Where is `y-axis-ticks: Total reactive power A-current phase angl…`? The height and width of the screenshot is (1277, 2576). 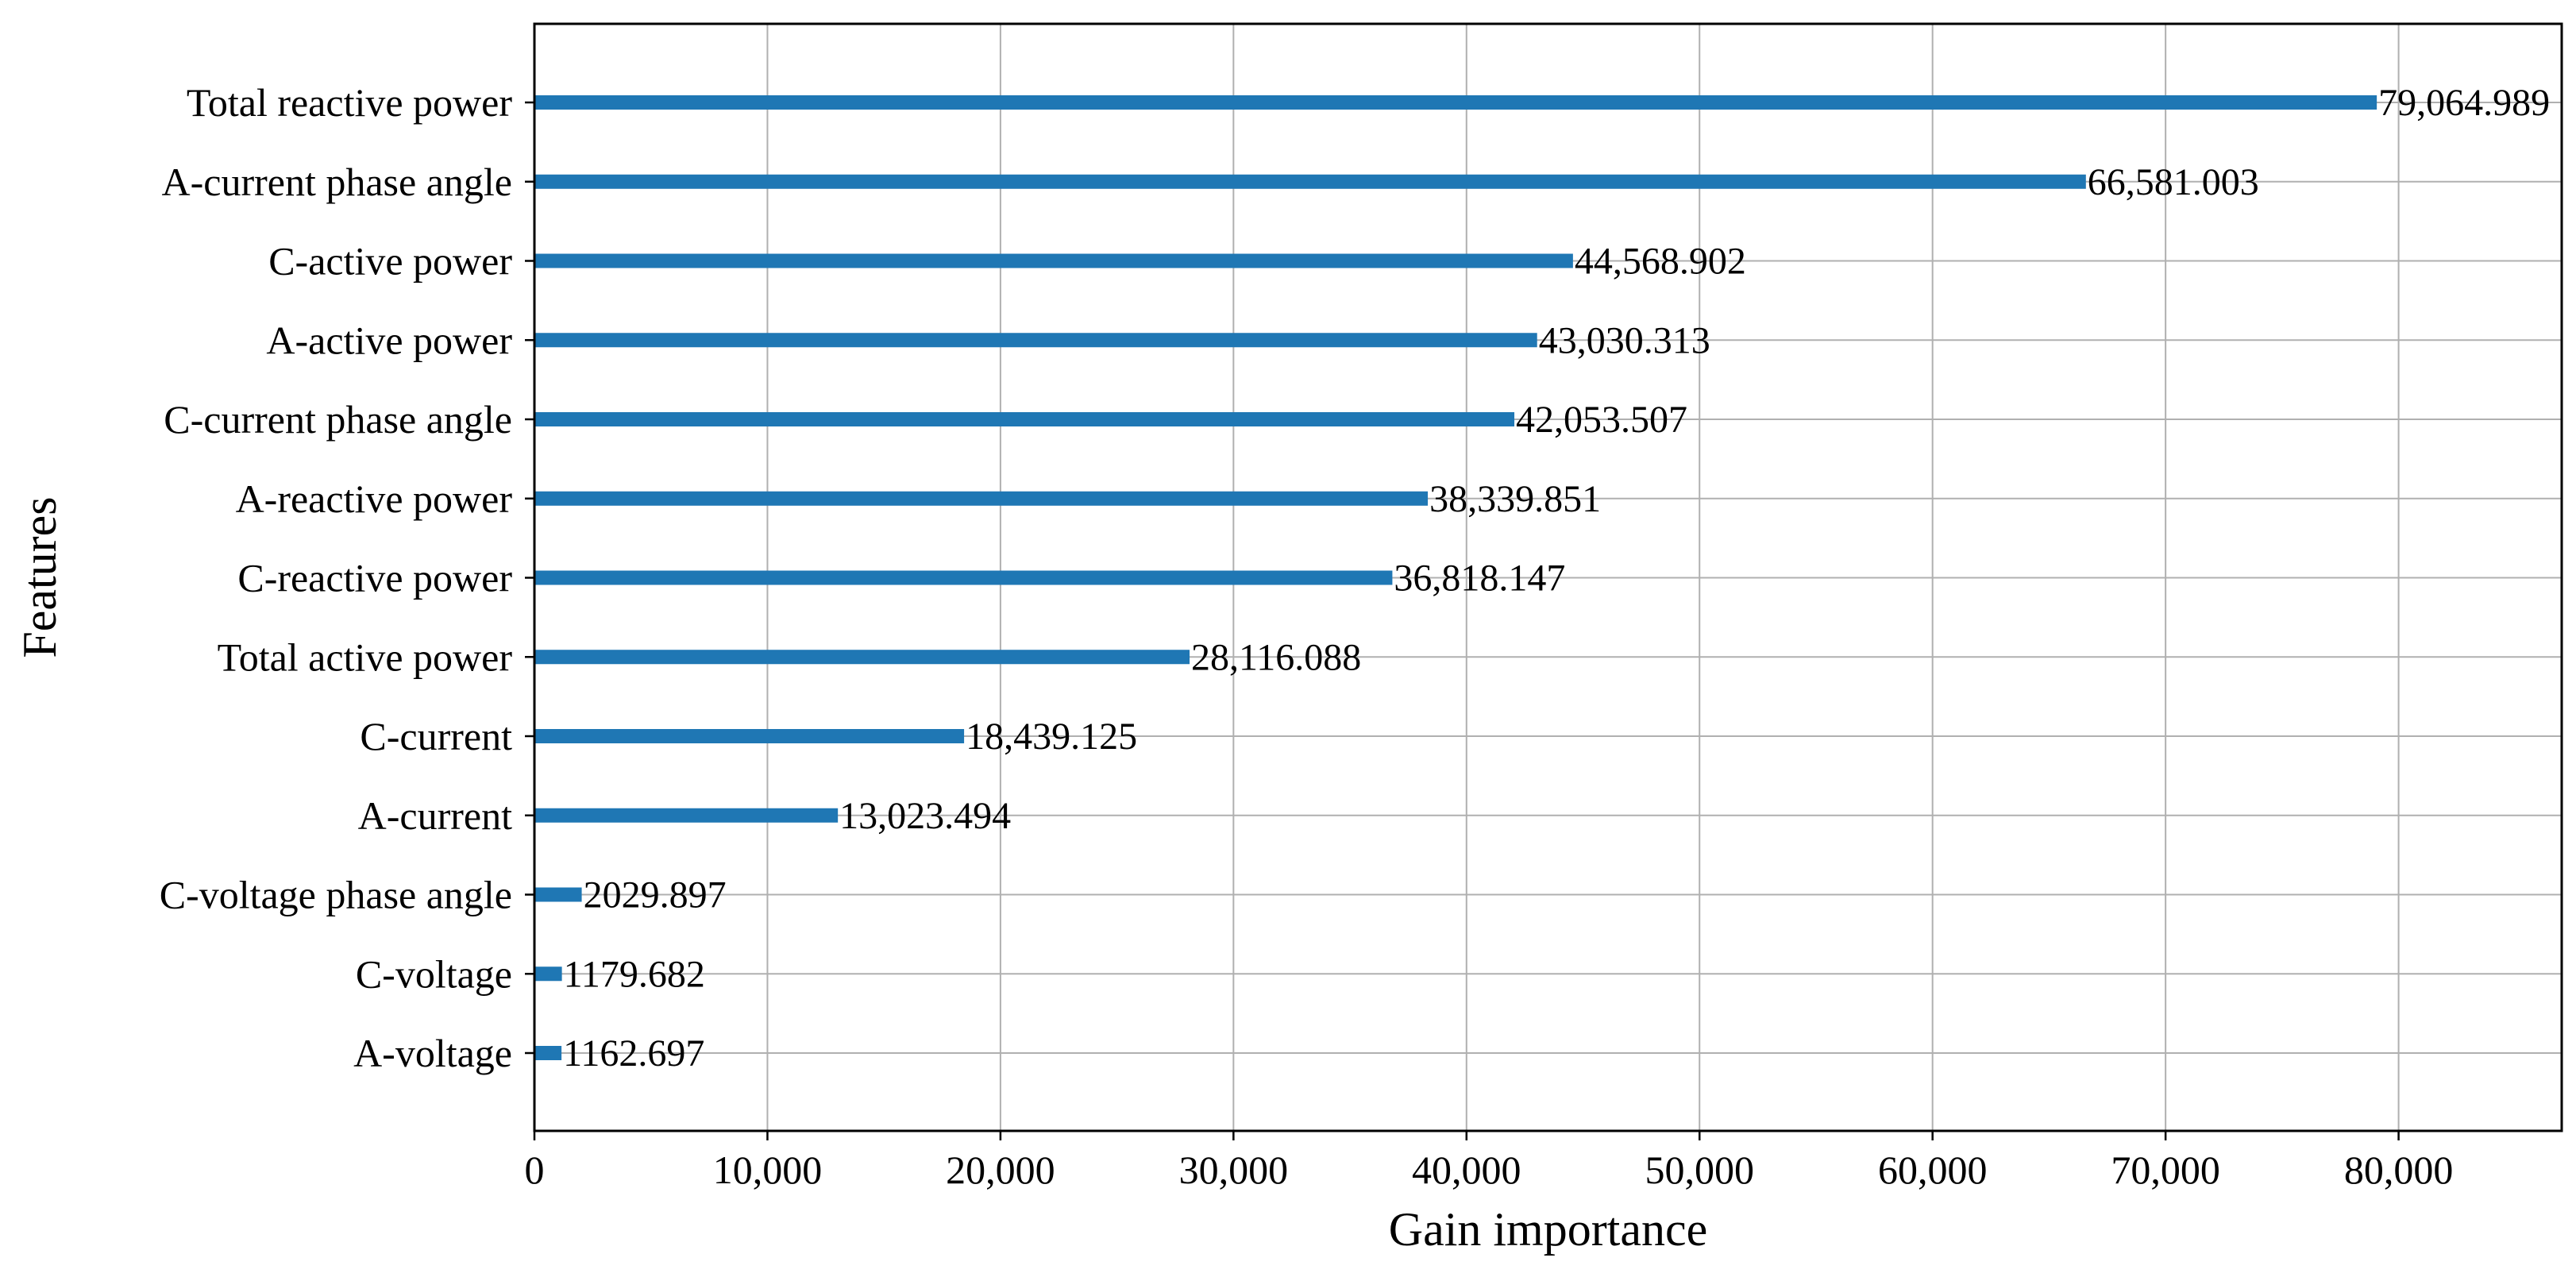 y-axis-ticks: Total reactive power A-current phase angl… is located at coordinates (347, 577).